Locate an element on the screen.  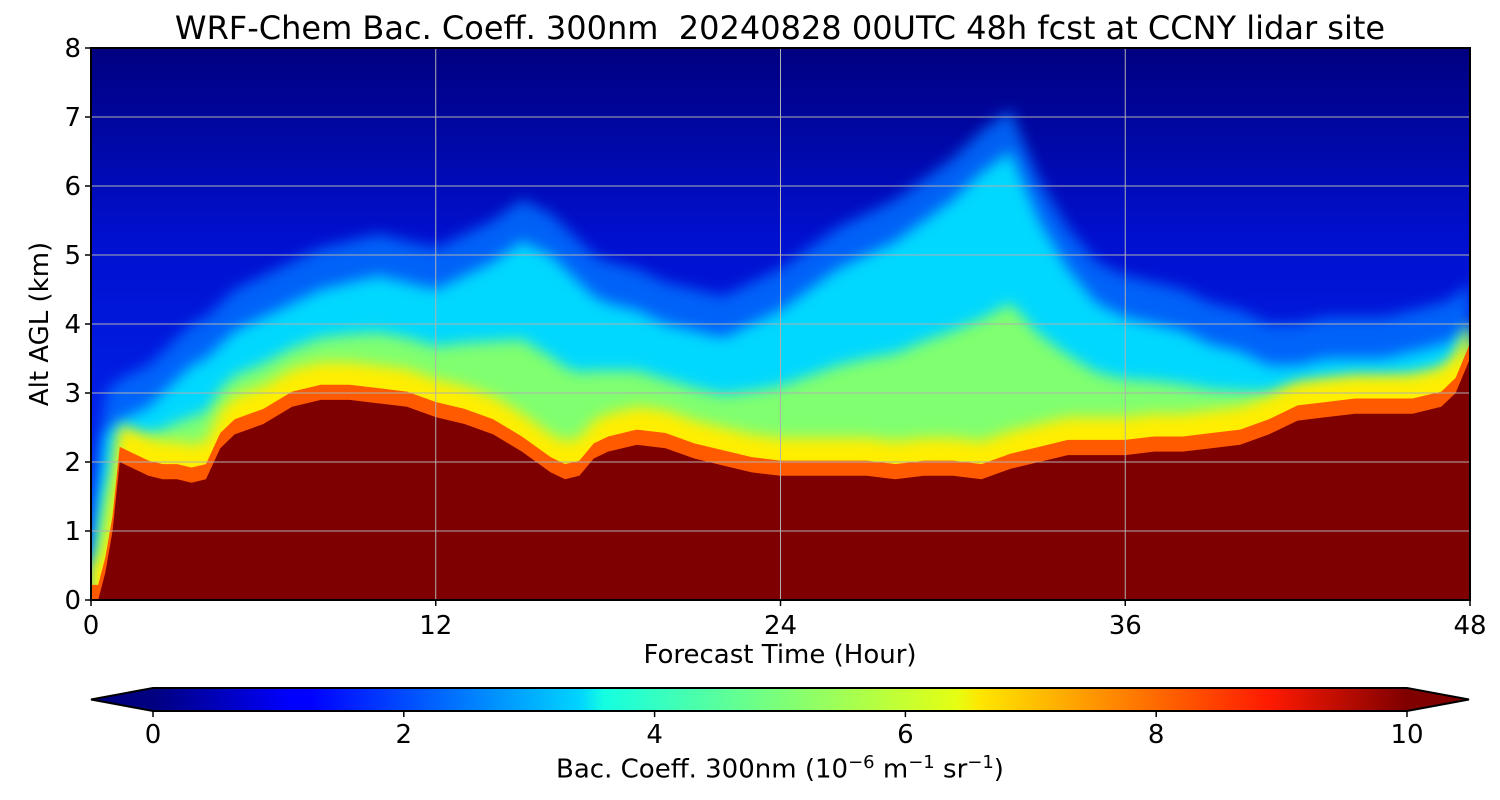
y-tick-label: 0 is located at coordinates (72, 601).